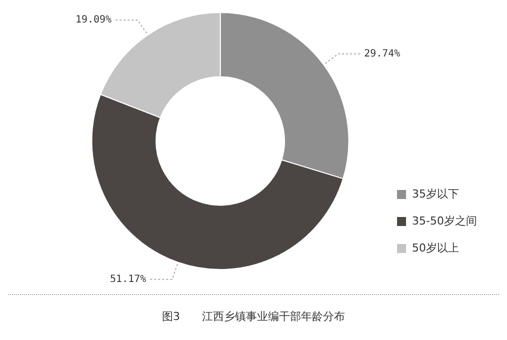 The height and width of the screenshot is (340, 507). What do you see at coordinates (436, 247) in the screenshot?
I see `legend-label: 50岁以上` at bounding box center [436, 247].